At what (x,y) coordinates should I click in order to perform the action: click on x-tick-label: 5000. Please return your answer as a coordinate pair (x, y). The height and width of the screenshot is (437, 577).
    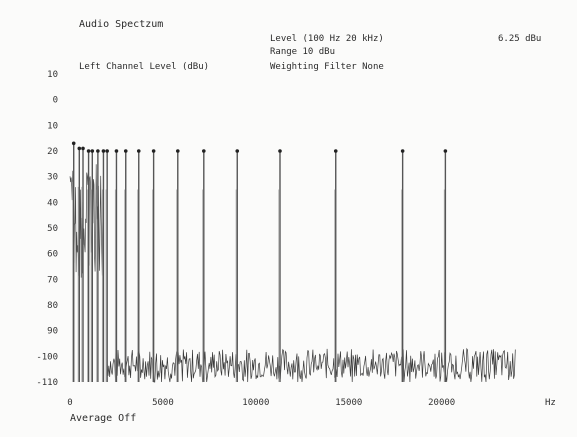
    Looking at the image, I should click on (163, 403).